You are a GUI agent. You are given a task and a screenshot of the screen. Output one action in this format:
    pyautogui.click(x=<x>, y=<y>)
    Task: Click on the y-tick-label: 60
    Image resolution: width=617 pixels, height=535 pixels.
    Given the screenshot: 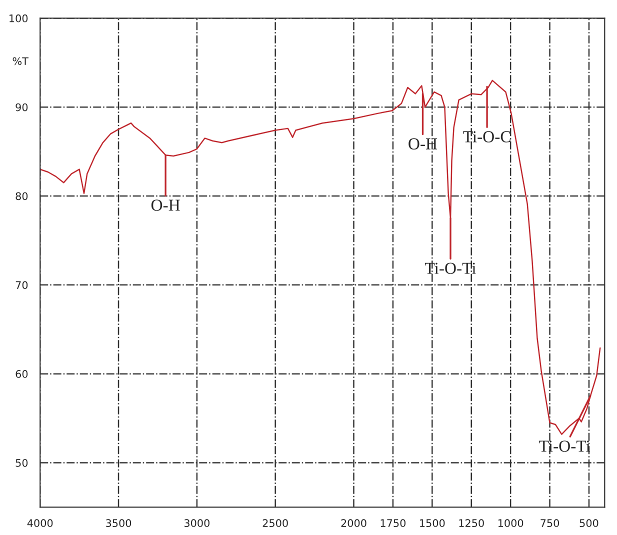 What is the action you would take?
    pyautogui.click(x=22, y=374)
    